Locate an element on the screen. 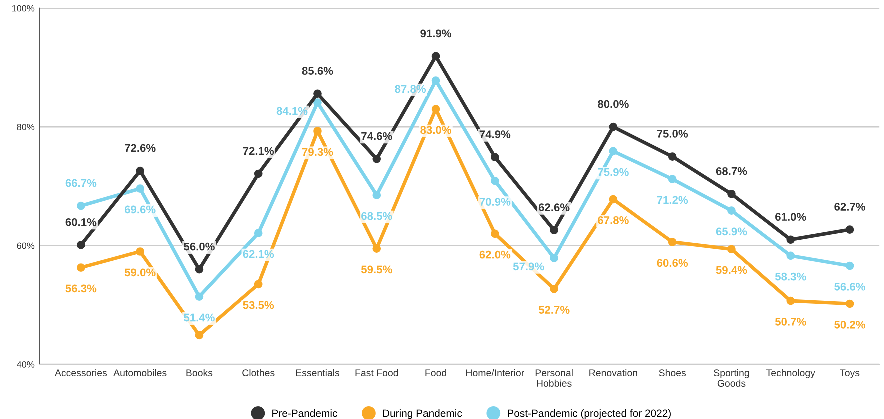 The image size is (884, 419). x-tick-label: Food is located at coordinates (436, 373).